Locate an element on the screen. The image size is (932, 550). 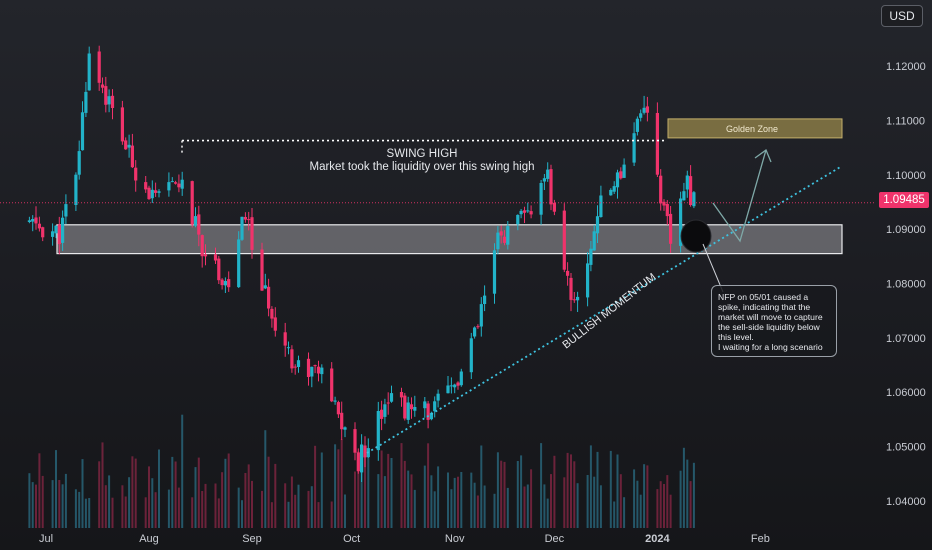
projection-arrowhead is located at coordinates (763, 155).